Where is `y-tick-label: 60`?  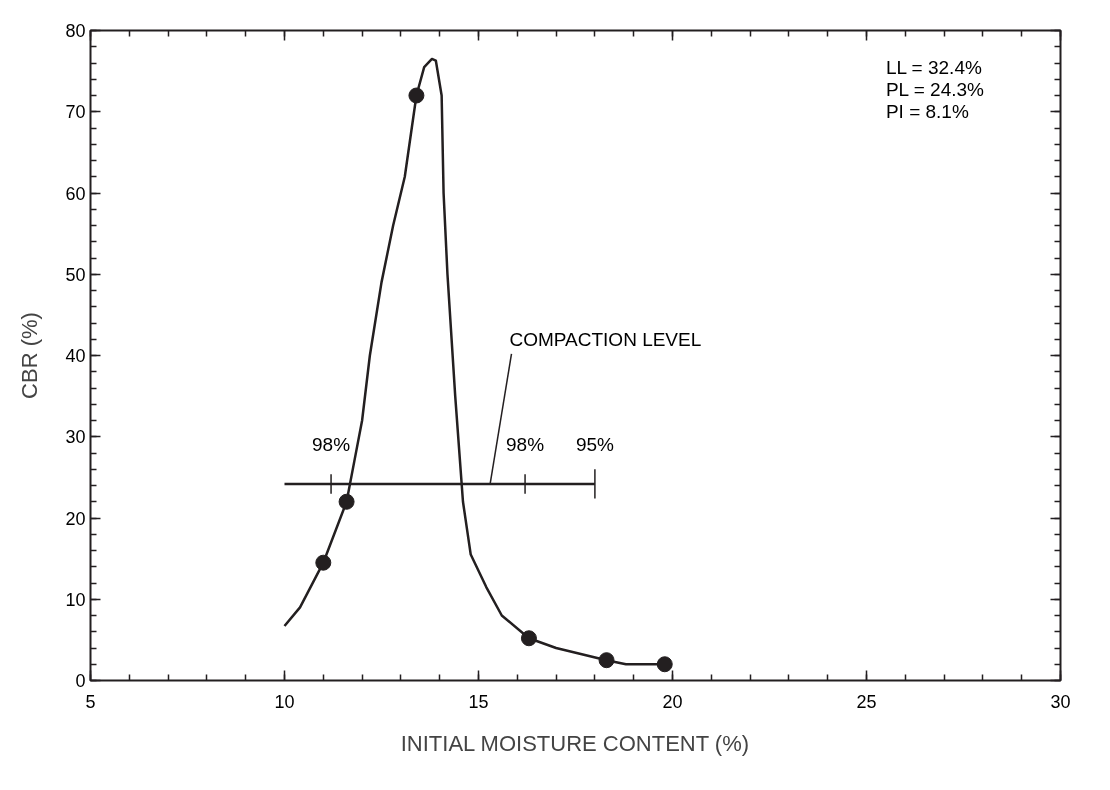 y-tick-label: 60 is located at coordinates (75, 193).